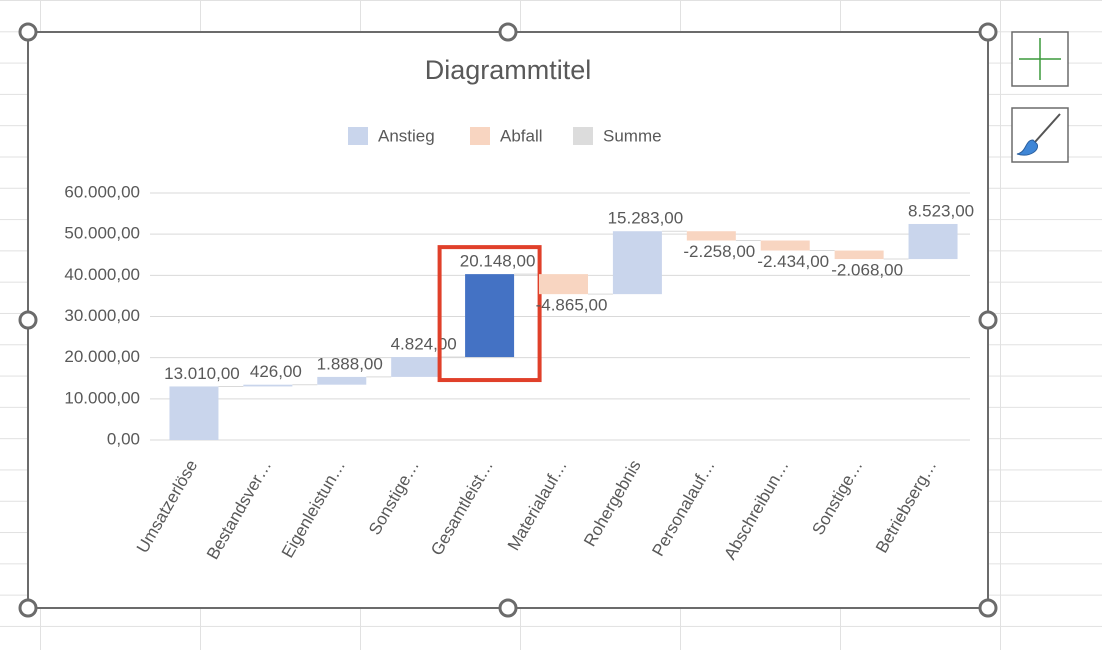 The height and width of the screenshot is (650, 1102). Describe the element at coordinates (867, 270) in the screenshot. I see `data-label: -2.068,00` at that location.